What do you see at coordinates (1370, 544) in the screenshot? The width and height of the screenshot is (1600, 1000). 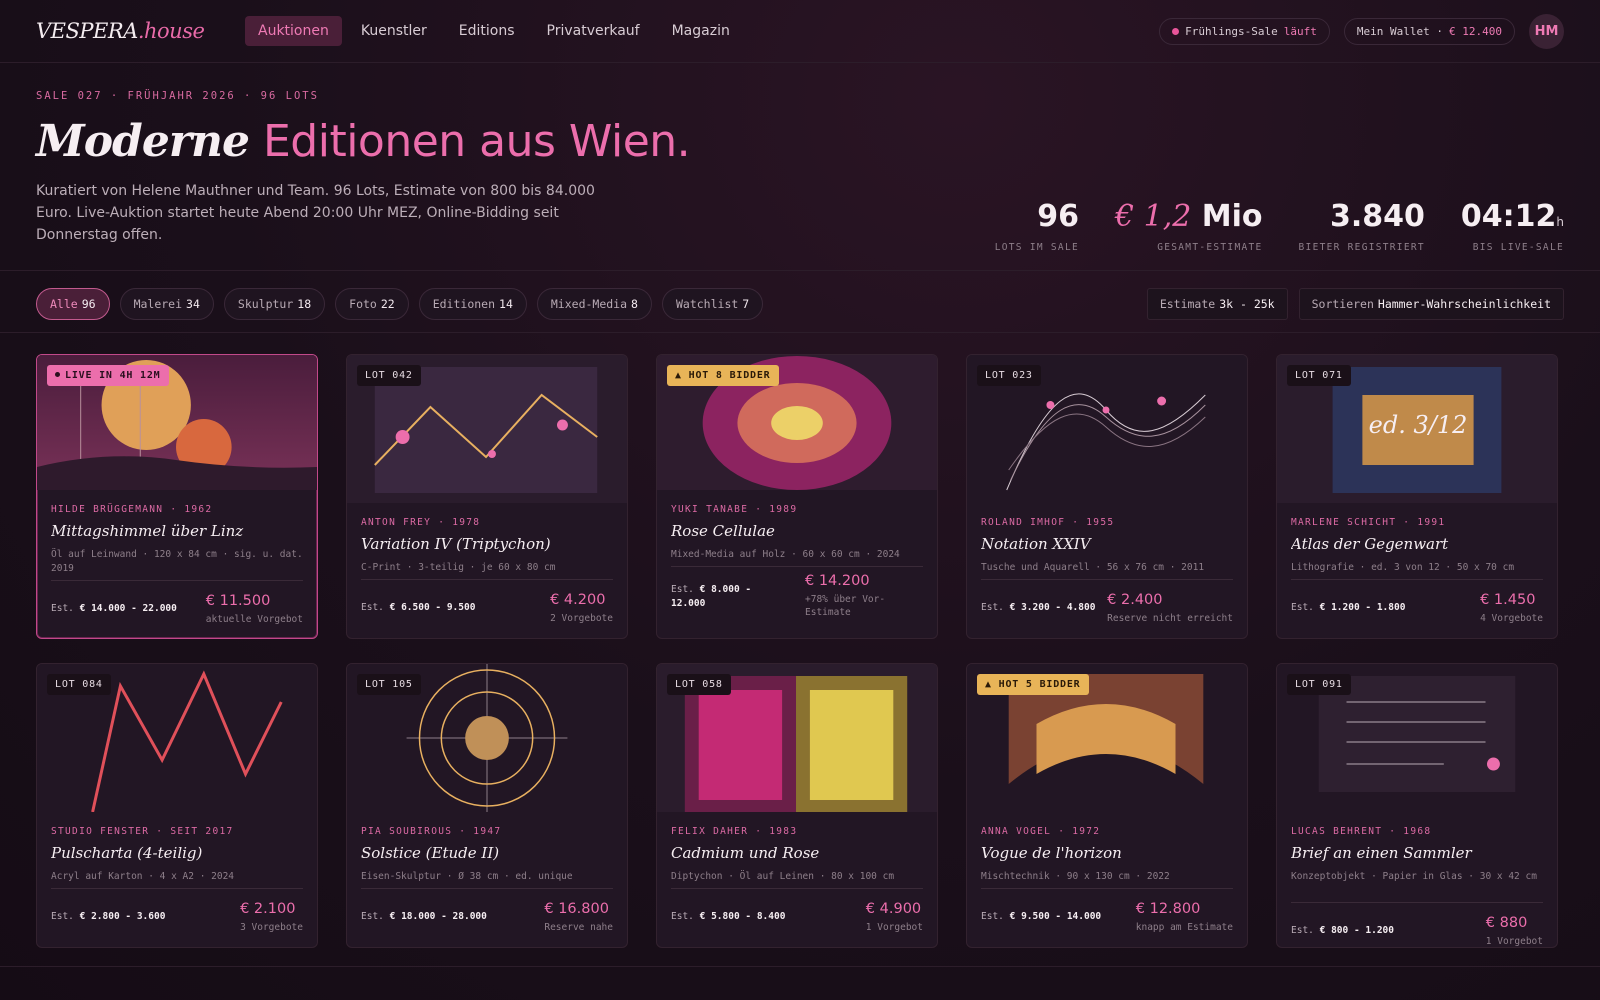 I see `lot-title: Atlas der Gegenwart` at bounding box center [1370, 544].